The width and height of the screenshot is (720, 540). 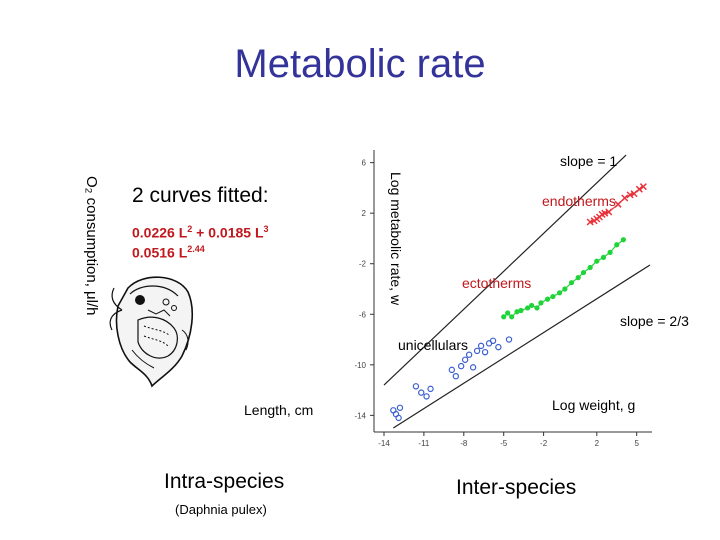 I want to click on eq1-term-a-exponent: 2, so click(x=190, y=229).